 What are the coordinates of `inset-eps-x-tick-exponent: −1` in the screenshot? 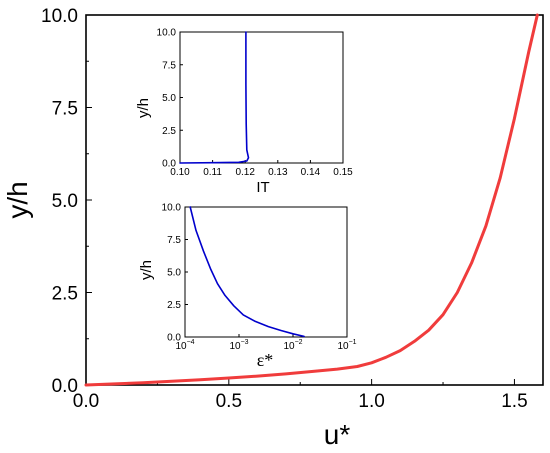 It's located at (353, 342).